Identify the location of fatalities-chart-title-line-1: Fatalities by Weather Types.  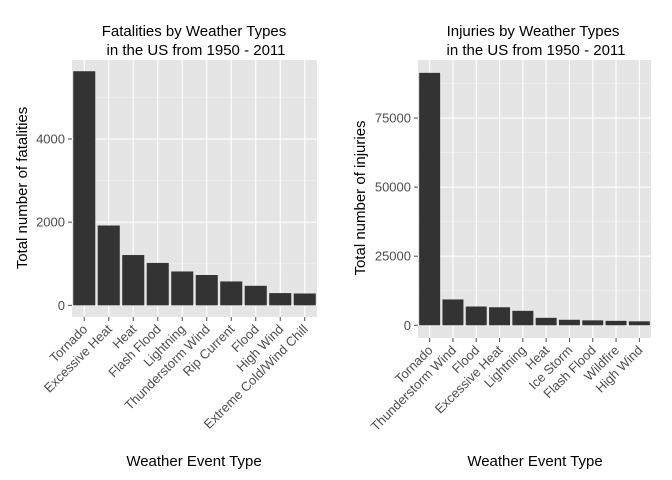
(194, 31).